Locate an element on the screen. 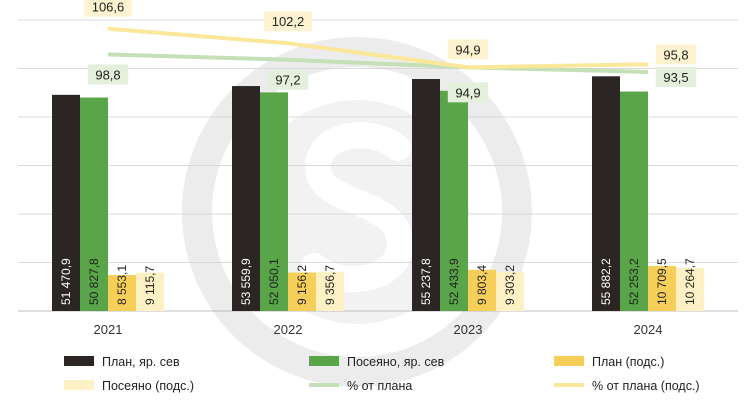 Image resolution: width=750 pixels, height=411 pixels. bar-value-label: 51 470,9 is located at coordinates (66, 281).